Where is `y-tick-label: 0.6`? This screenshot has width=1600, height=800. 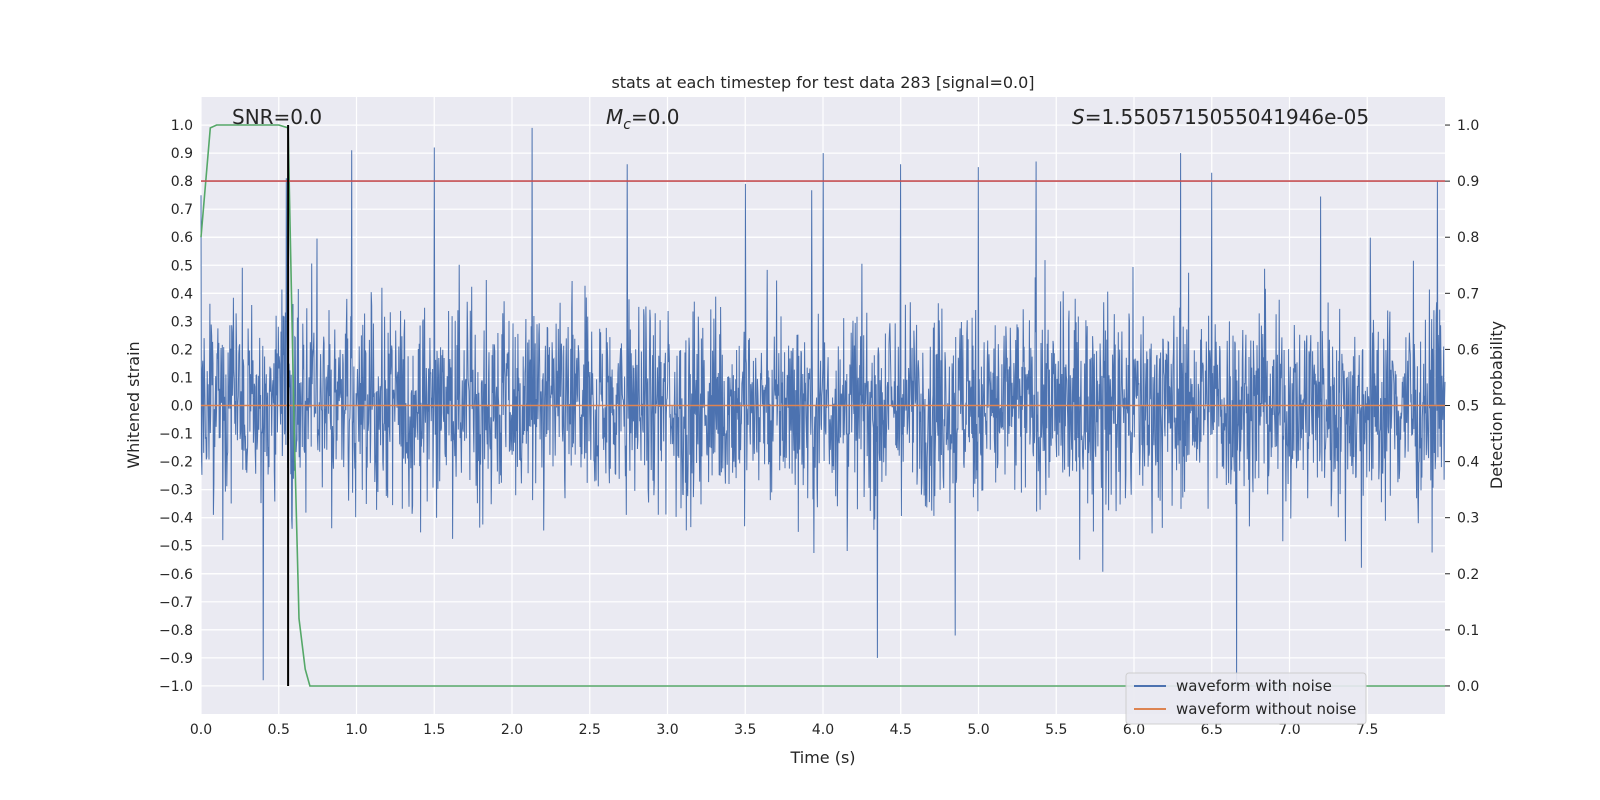
y-tick-label: 0.6 is located at coordinates (182, 238).